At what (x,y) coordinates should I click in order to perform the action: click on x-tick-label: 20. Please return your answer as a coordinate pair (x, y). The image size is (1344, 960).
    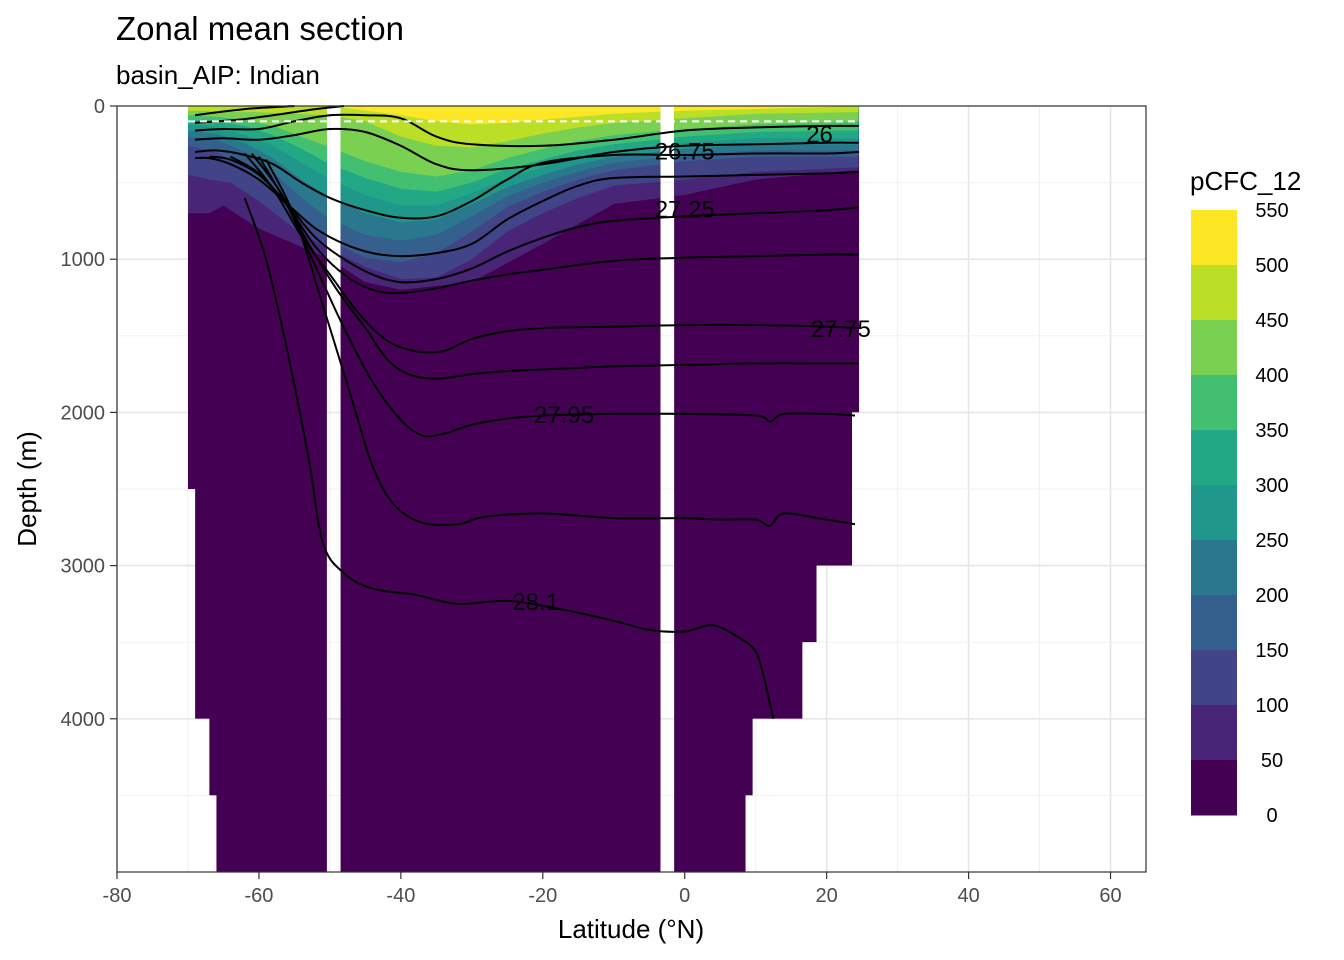
    Looking at the image, I should click on (827, 896).